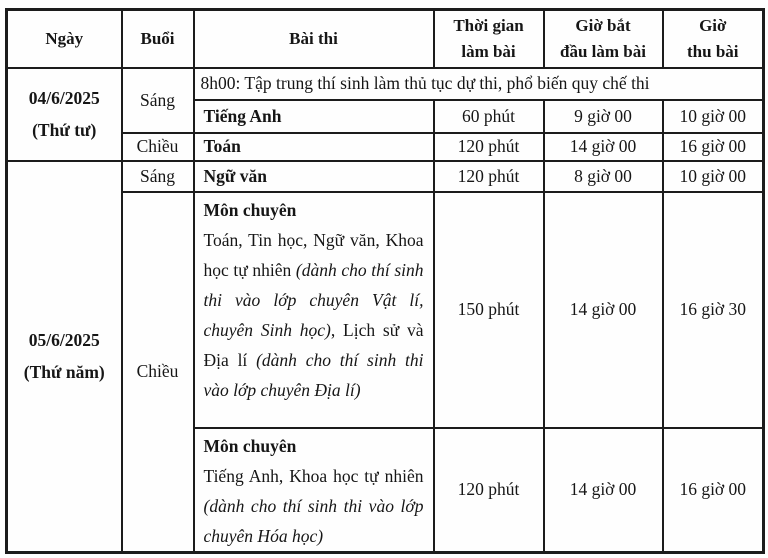 The height and width of the screenshot is (558, 768). Describe the element at coordinates (313, 344) in the screenshot. I see `description-run: , Lịch sử và Địa lí` at that location.